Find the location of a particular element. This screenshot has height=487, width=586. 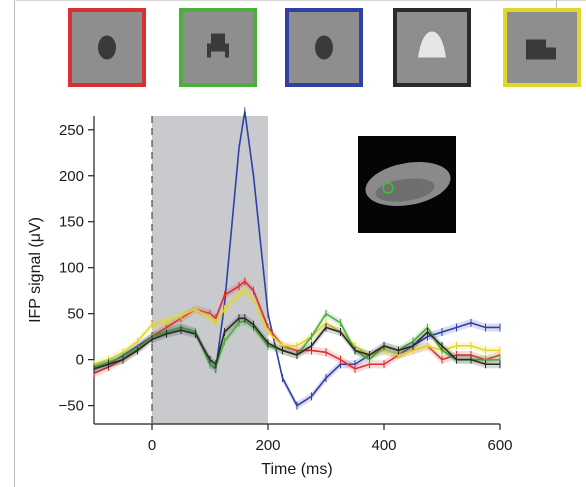

x-tick-label: 200 is located at coordinates (267, 445).